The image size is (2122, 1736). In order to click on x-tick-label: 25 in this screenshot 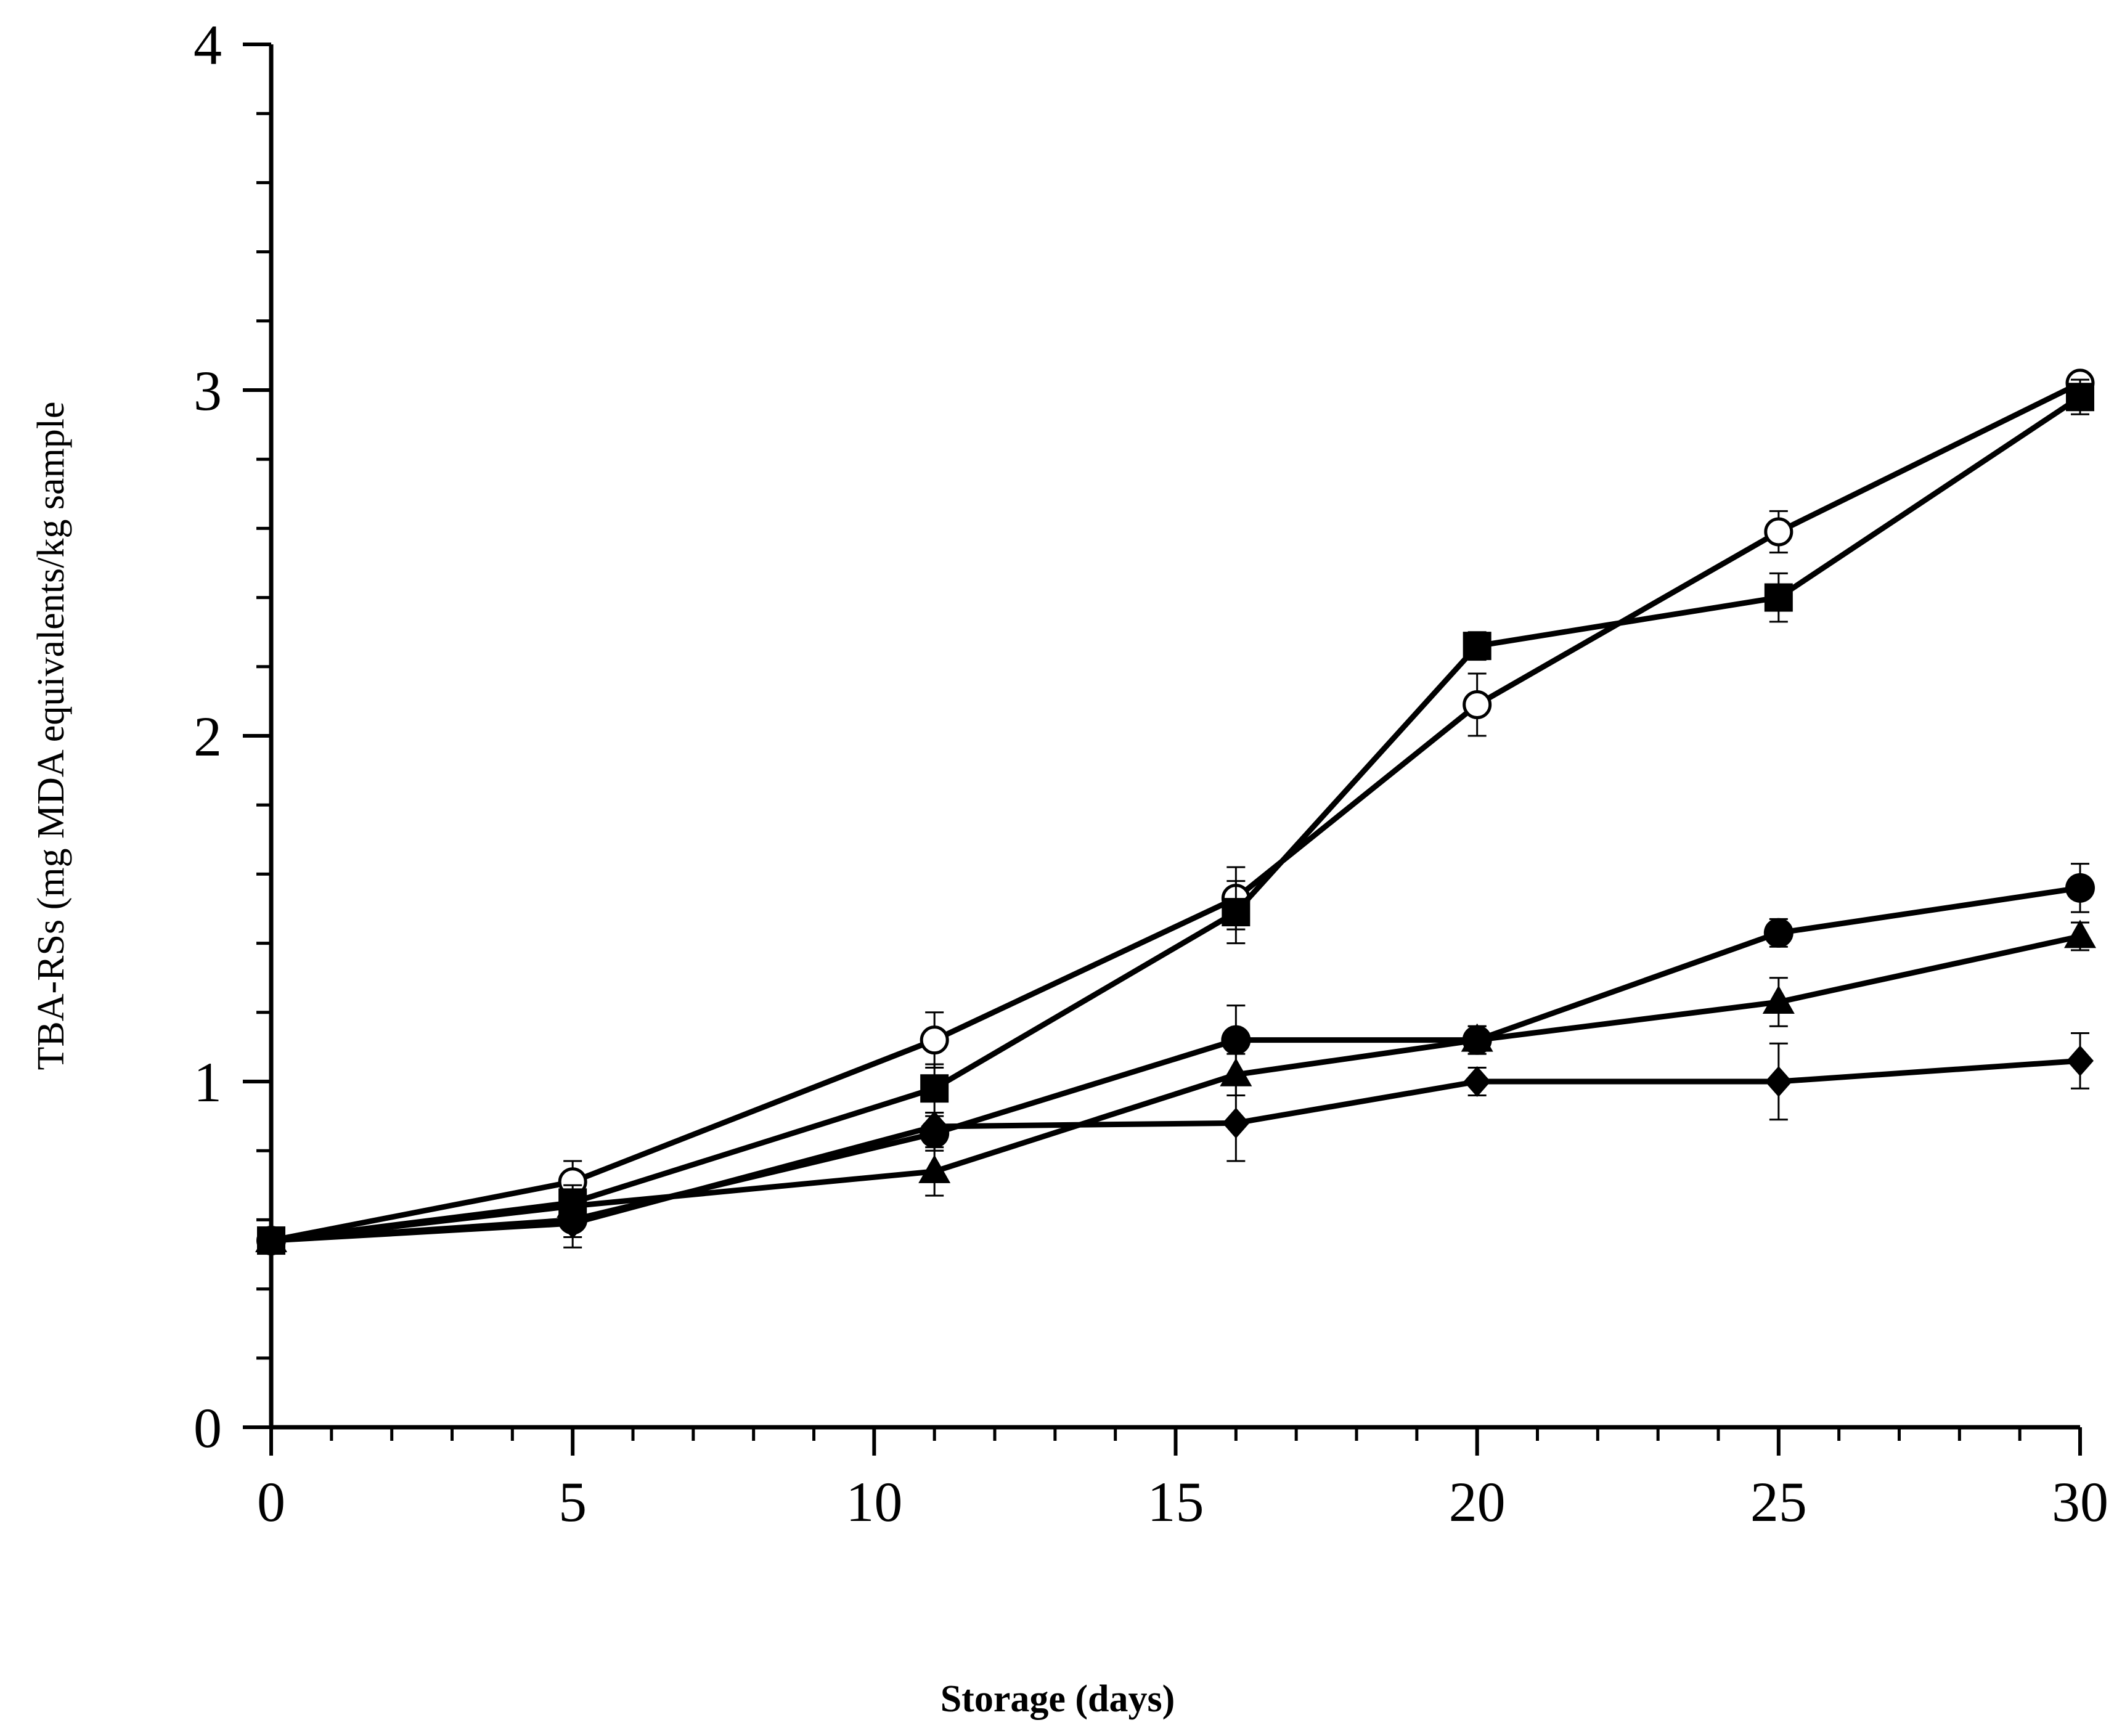, I will do `click(1779, 1502)`.